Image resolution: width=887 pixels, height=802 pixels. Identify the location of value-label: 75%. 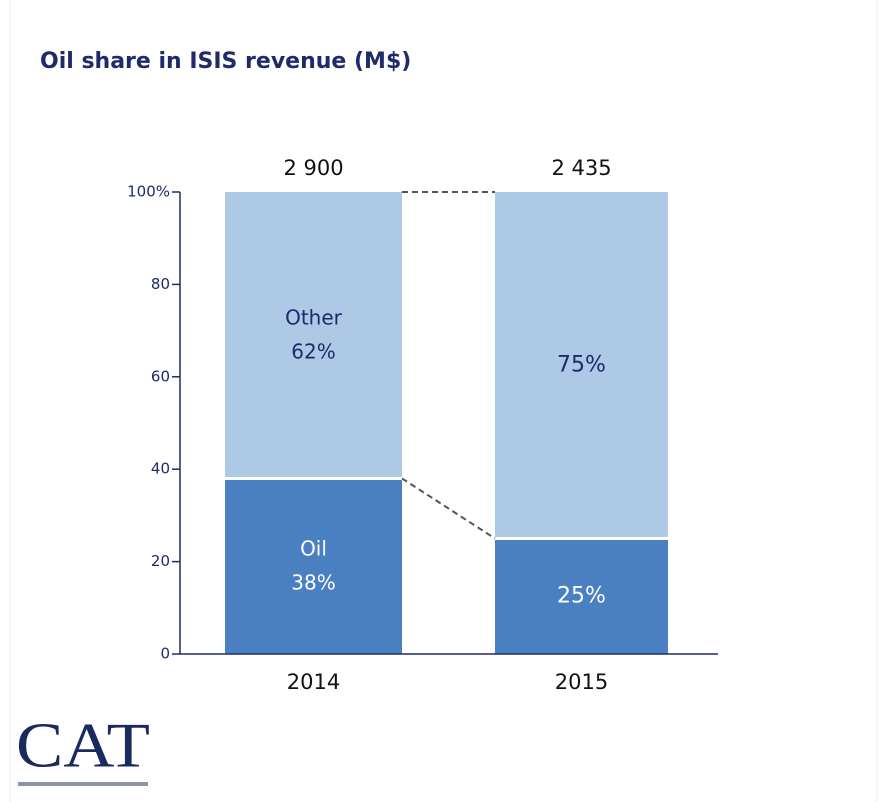
(581, 364).